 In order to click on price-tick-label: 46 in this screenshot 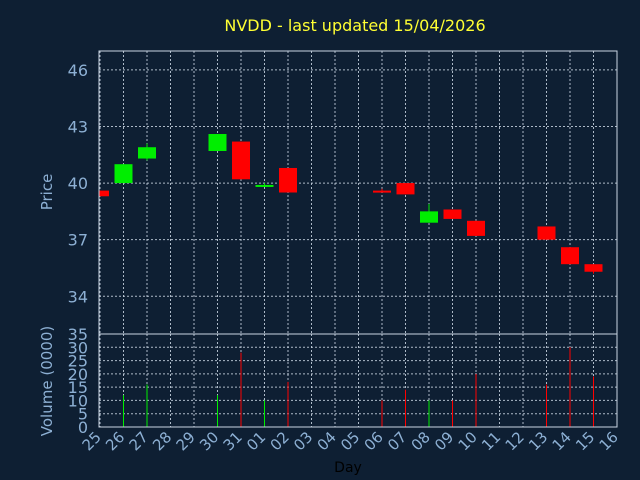, I will do `click(78, 70)`.